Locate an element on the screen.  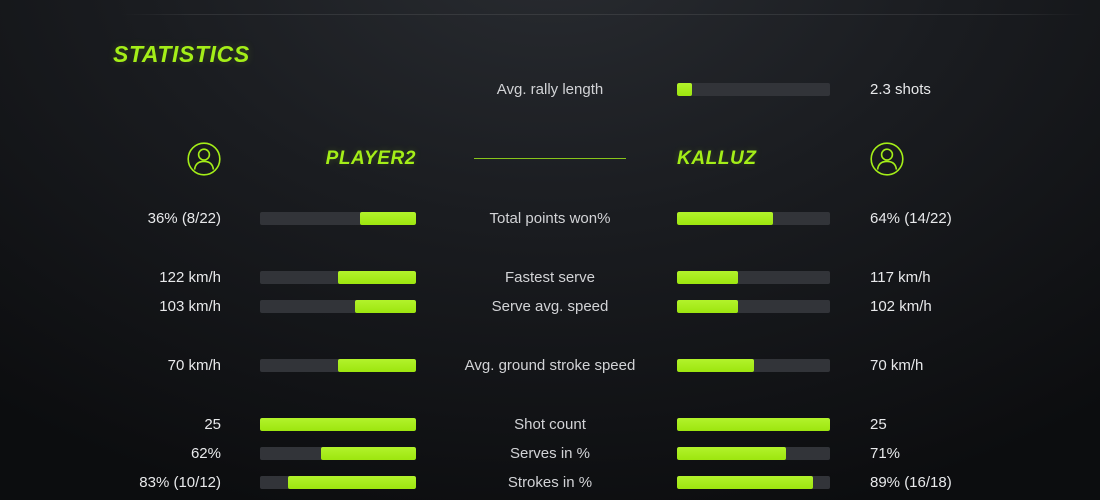
names-divider-line is located at coordinates (550, 159).